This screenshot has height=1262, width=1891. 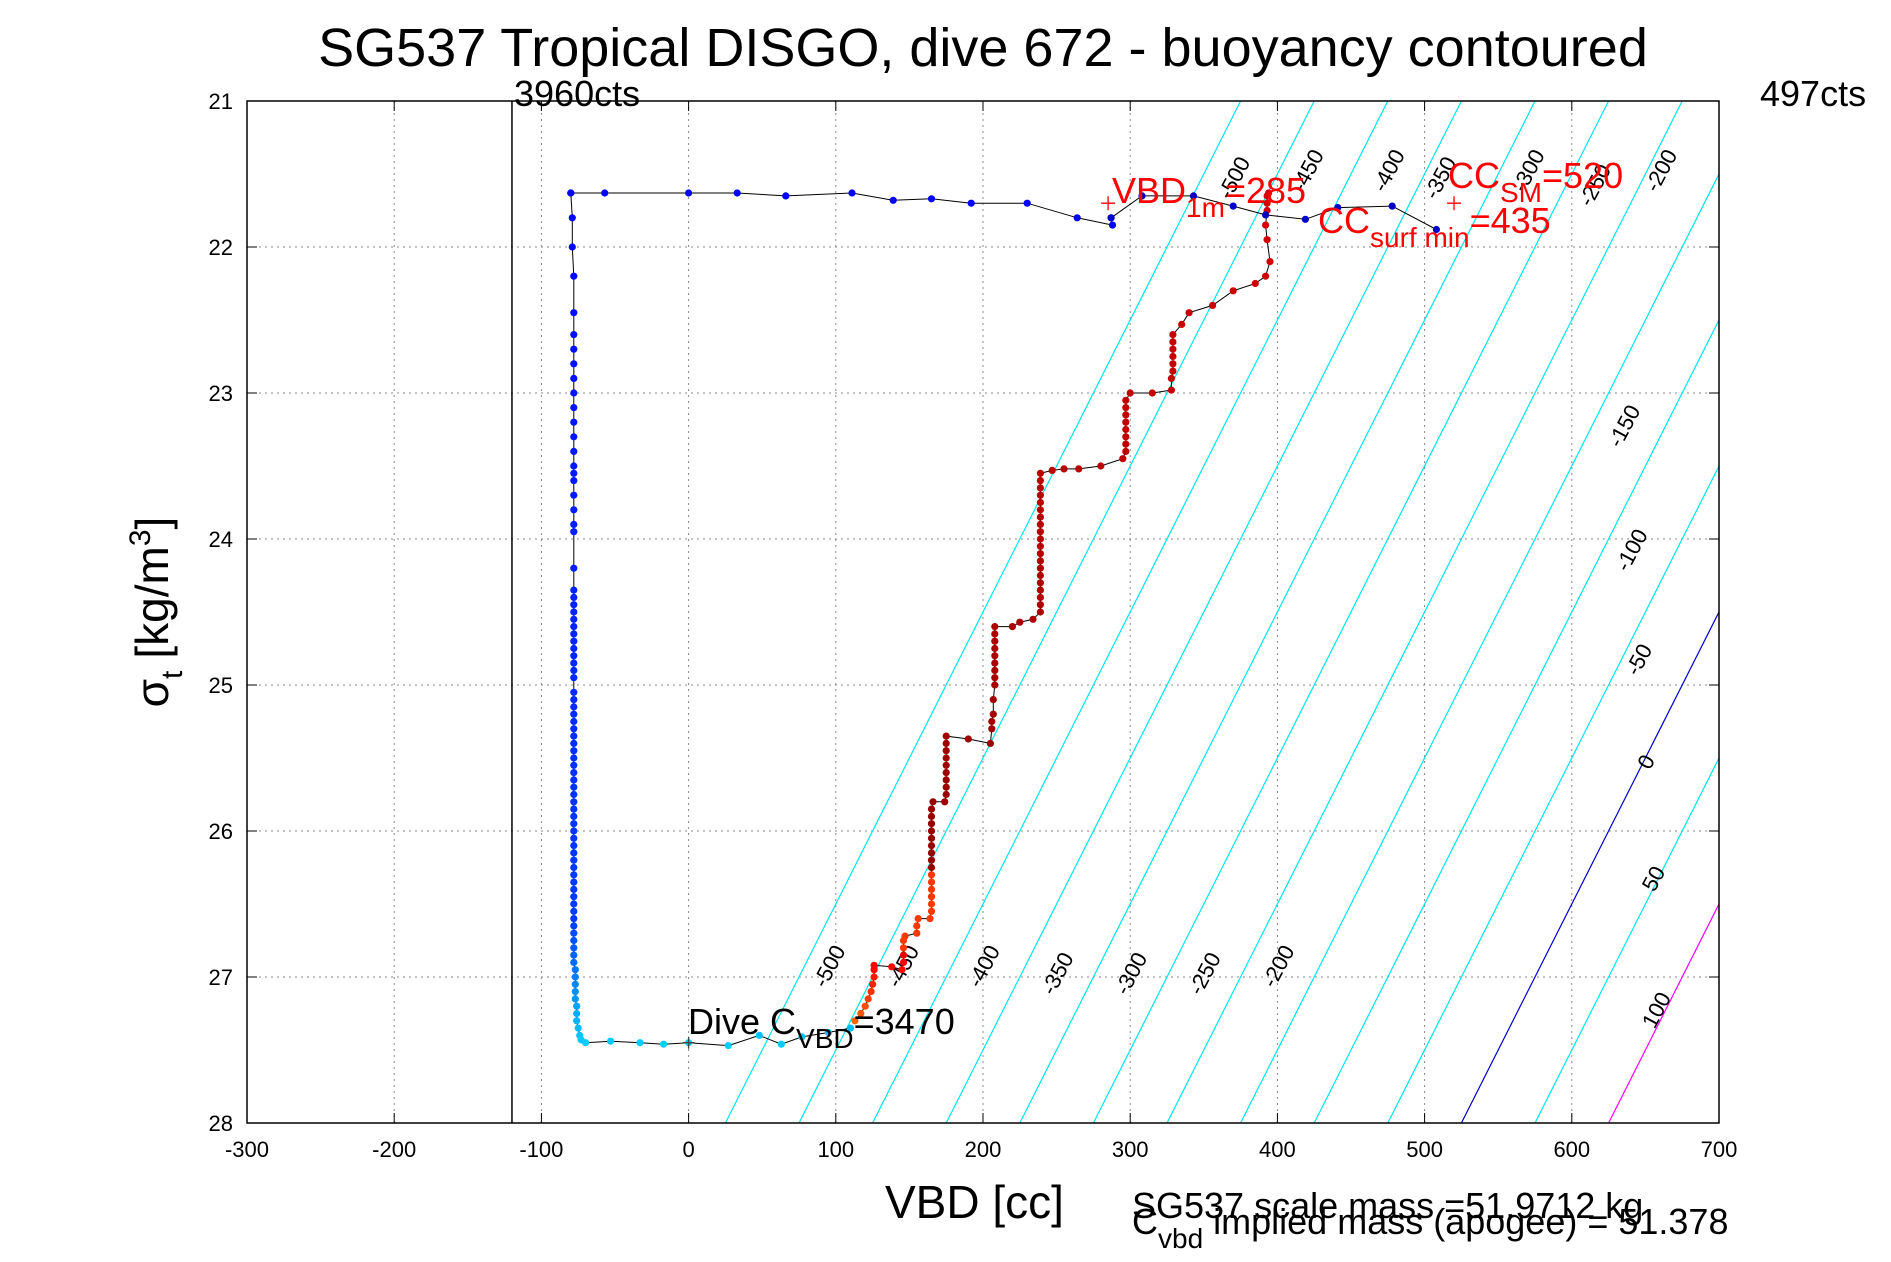 What do you see at coordinates (688, 1042) in the screenshot?
I see `annotation-marker` at bounding box center [688, 1042].